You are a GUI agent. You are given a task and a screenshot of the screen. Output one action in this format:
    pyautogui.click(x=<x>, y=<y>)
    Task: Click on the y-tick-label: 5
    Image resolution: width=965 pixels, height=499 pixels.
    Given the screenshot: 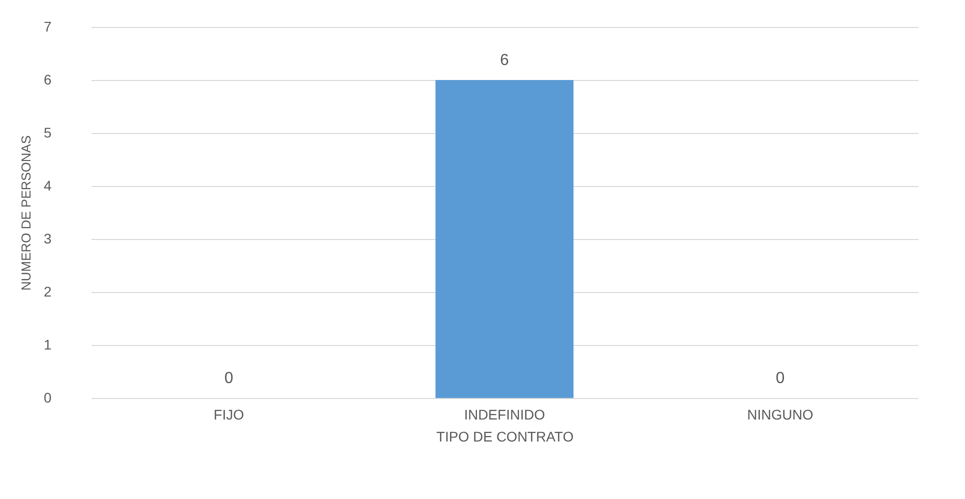 What is the action you would take?
    pyautogui.click(x=48, y=132)
    